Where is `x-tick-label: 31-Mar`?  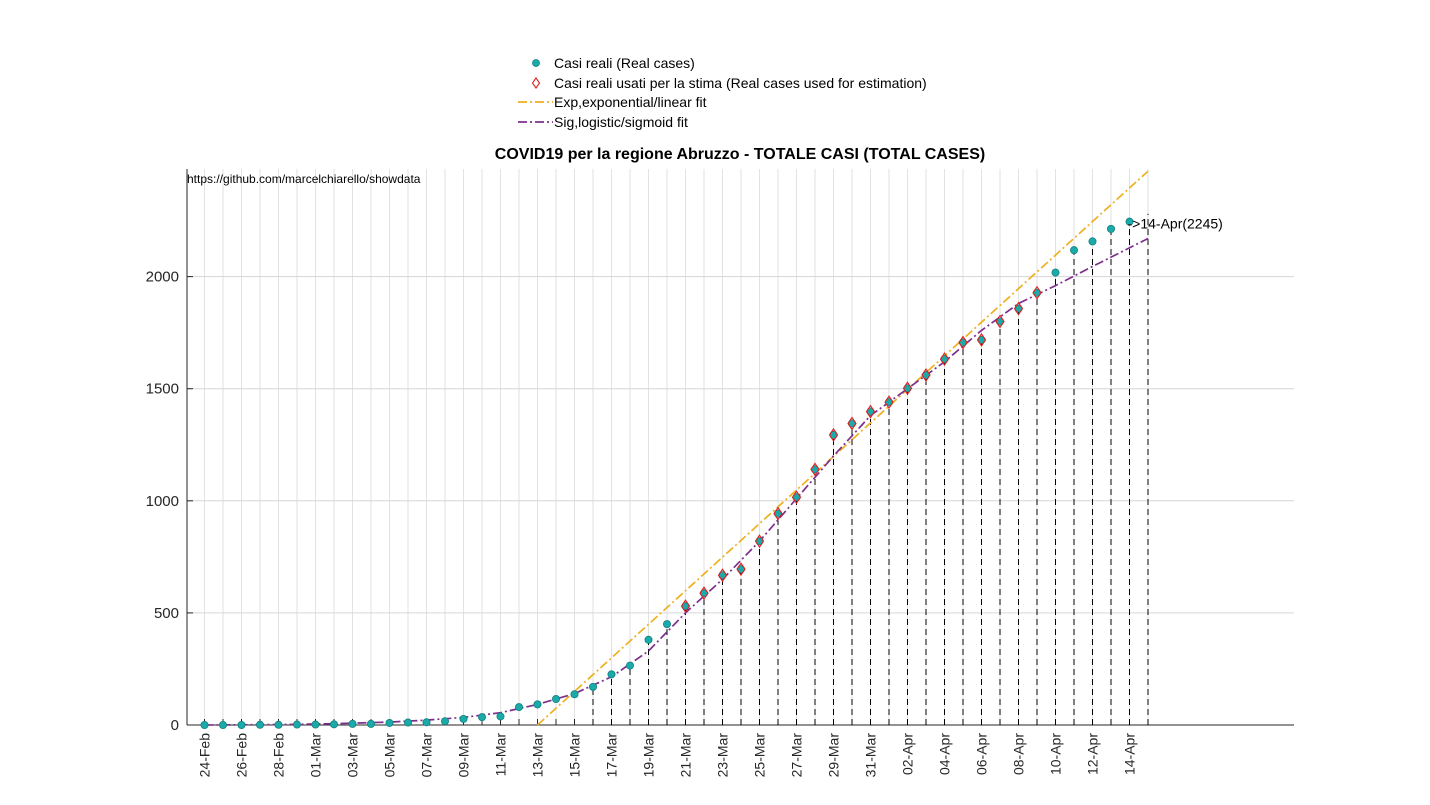 x-tick-label: 31-Mar is located at coordinates (871, 755).